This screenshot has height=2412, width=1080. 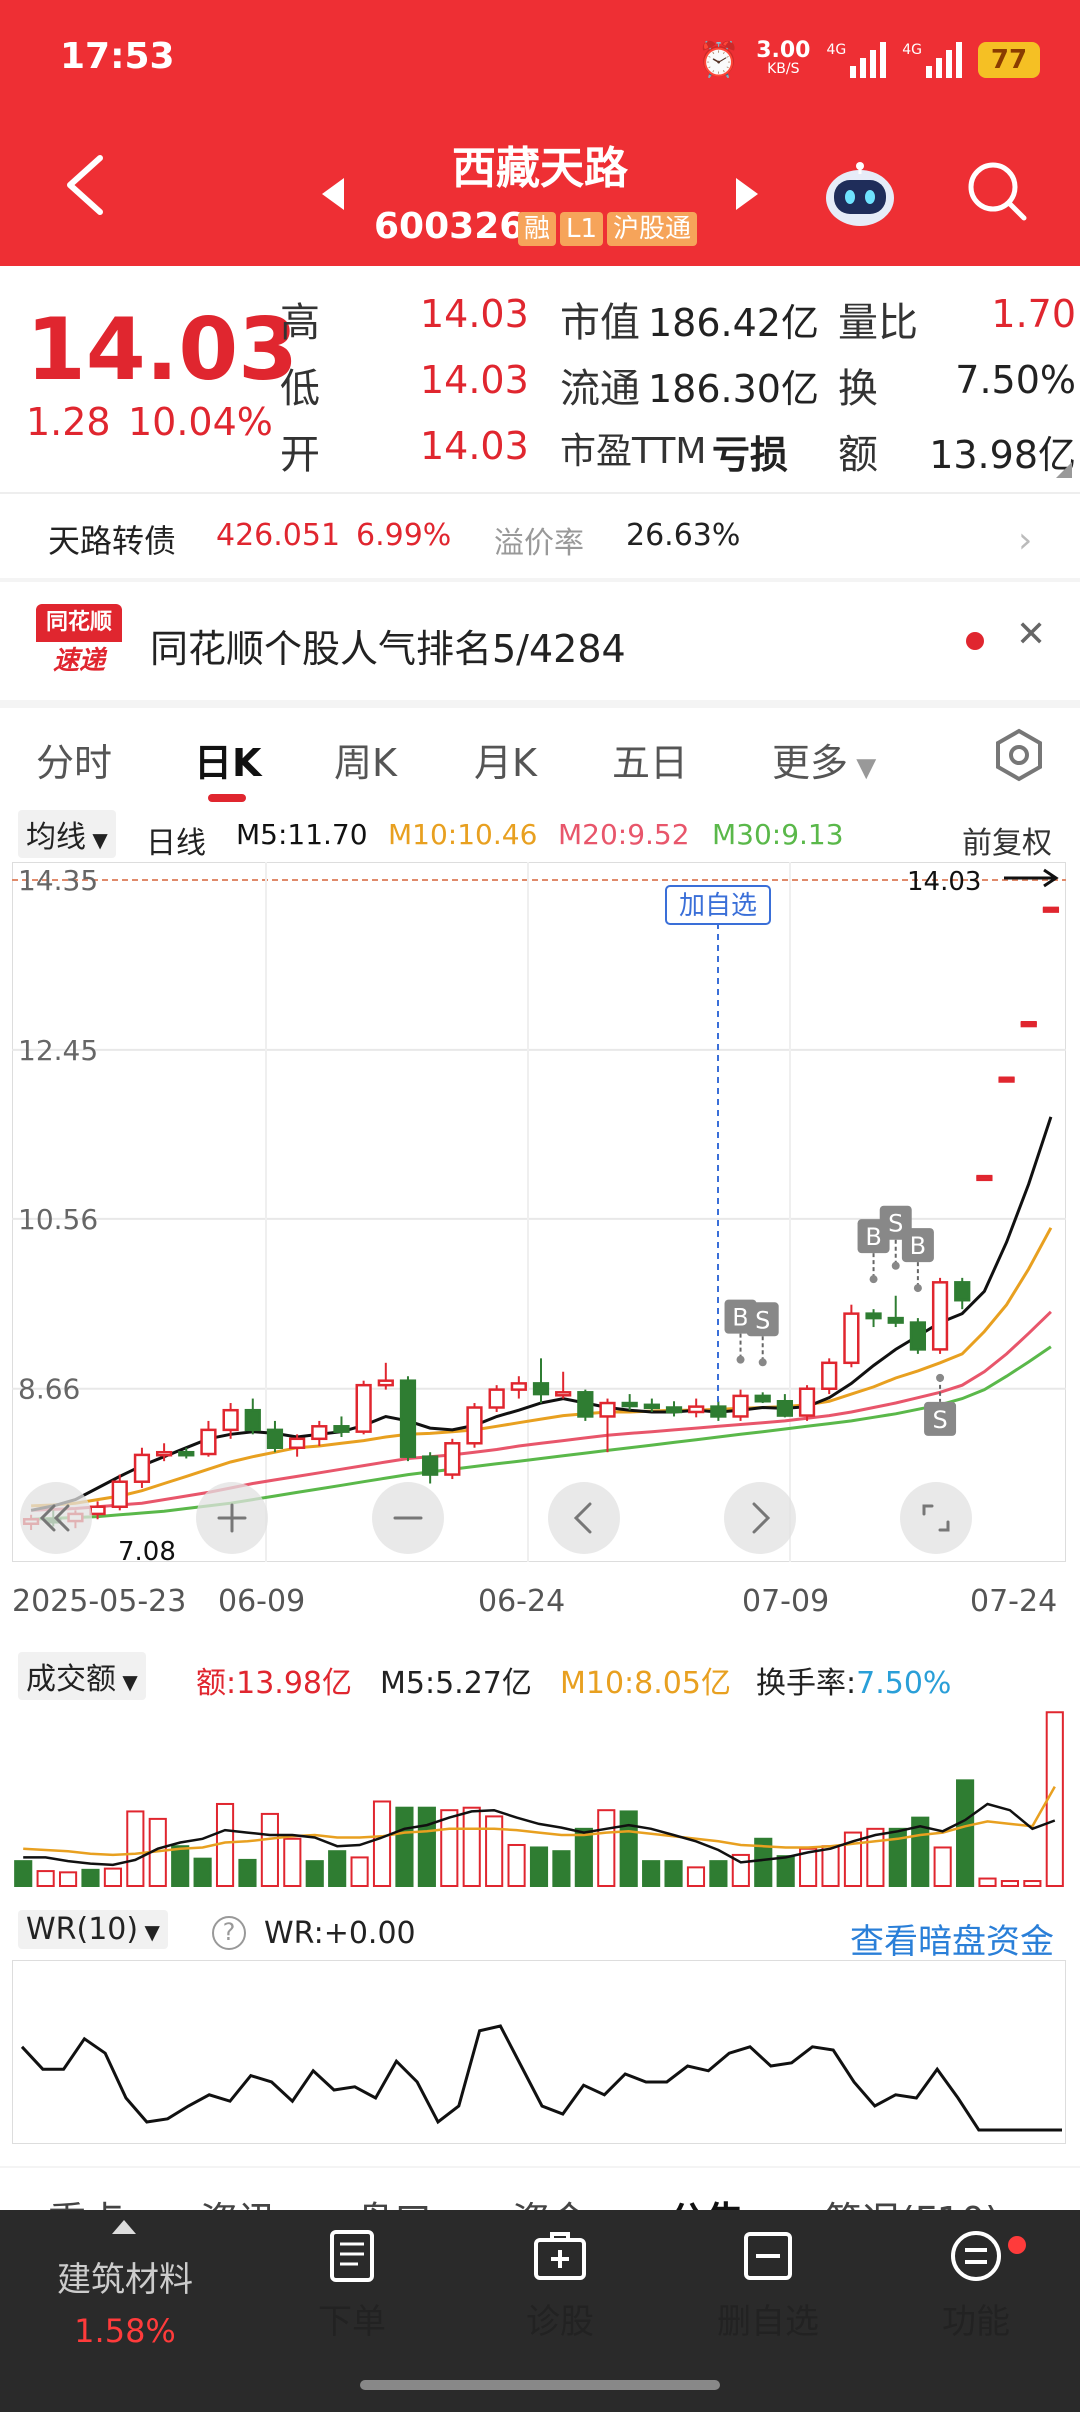 What do you see at coordinates (232, 1518) in the screenshot?
I see `zoom-in-icon` at bounding box center [232, 1518].